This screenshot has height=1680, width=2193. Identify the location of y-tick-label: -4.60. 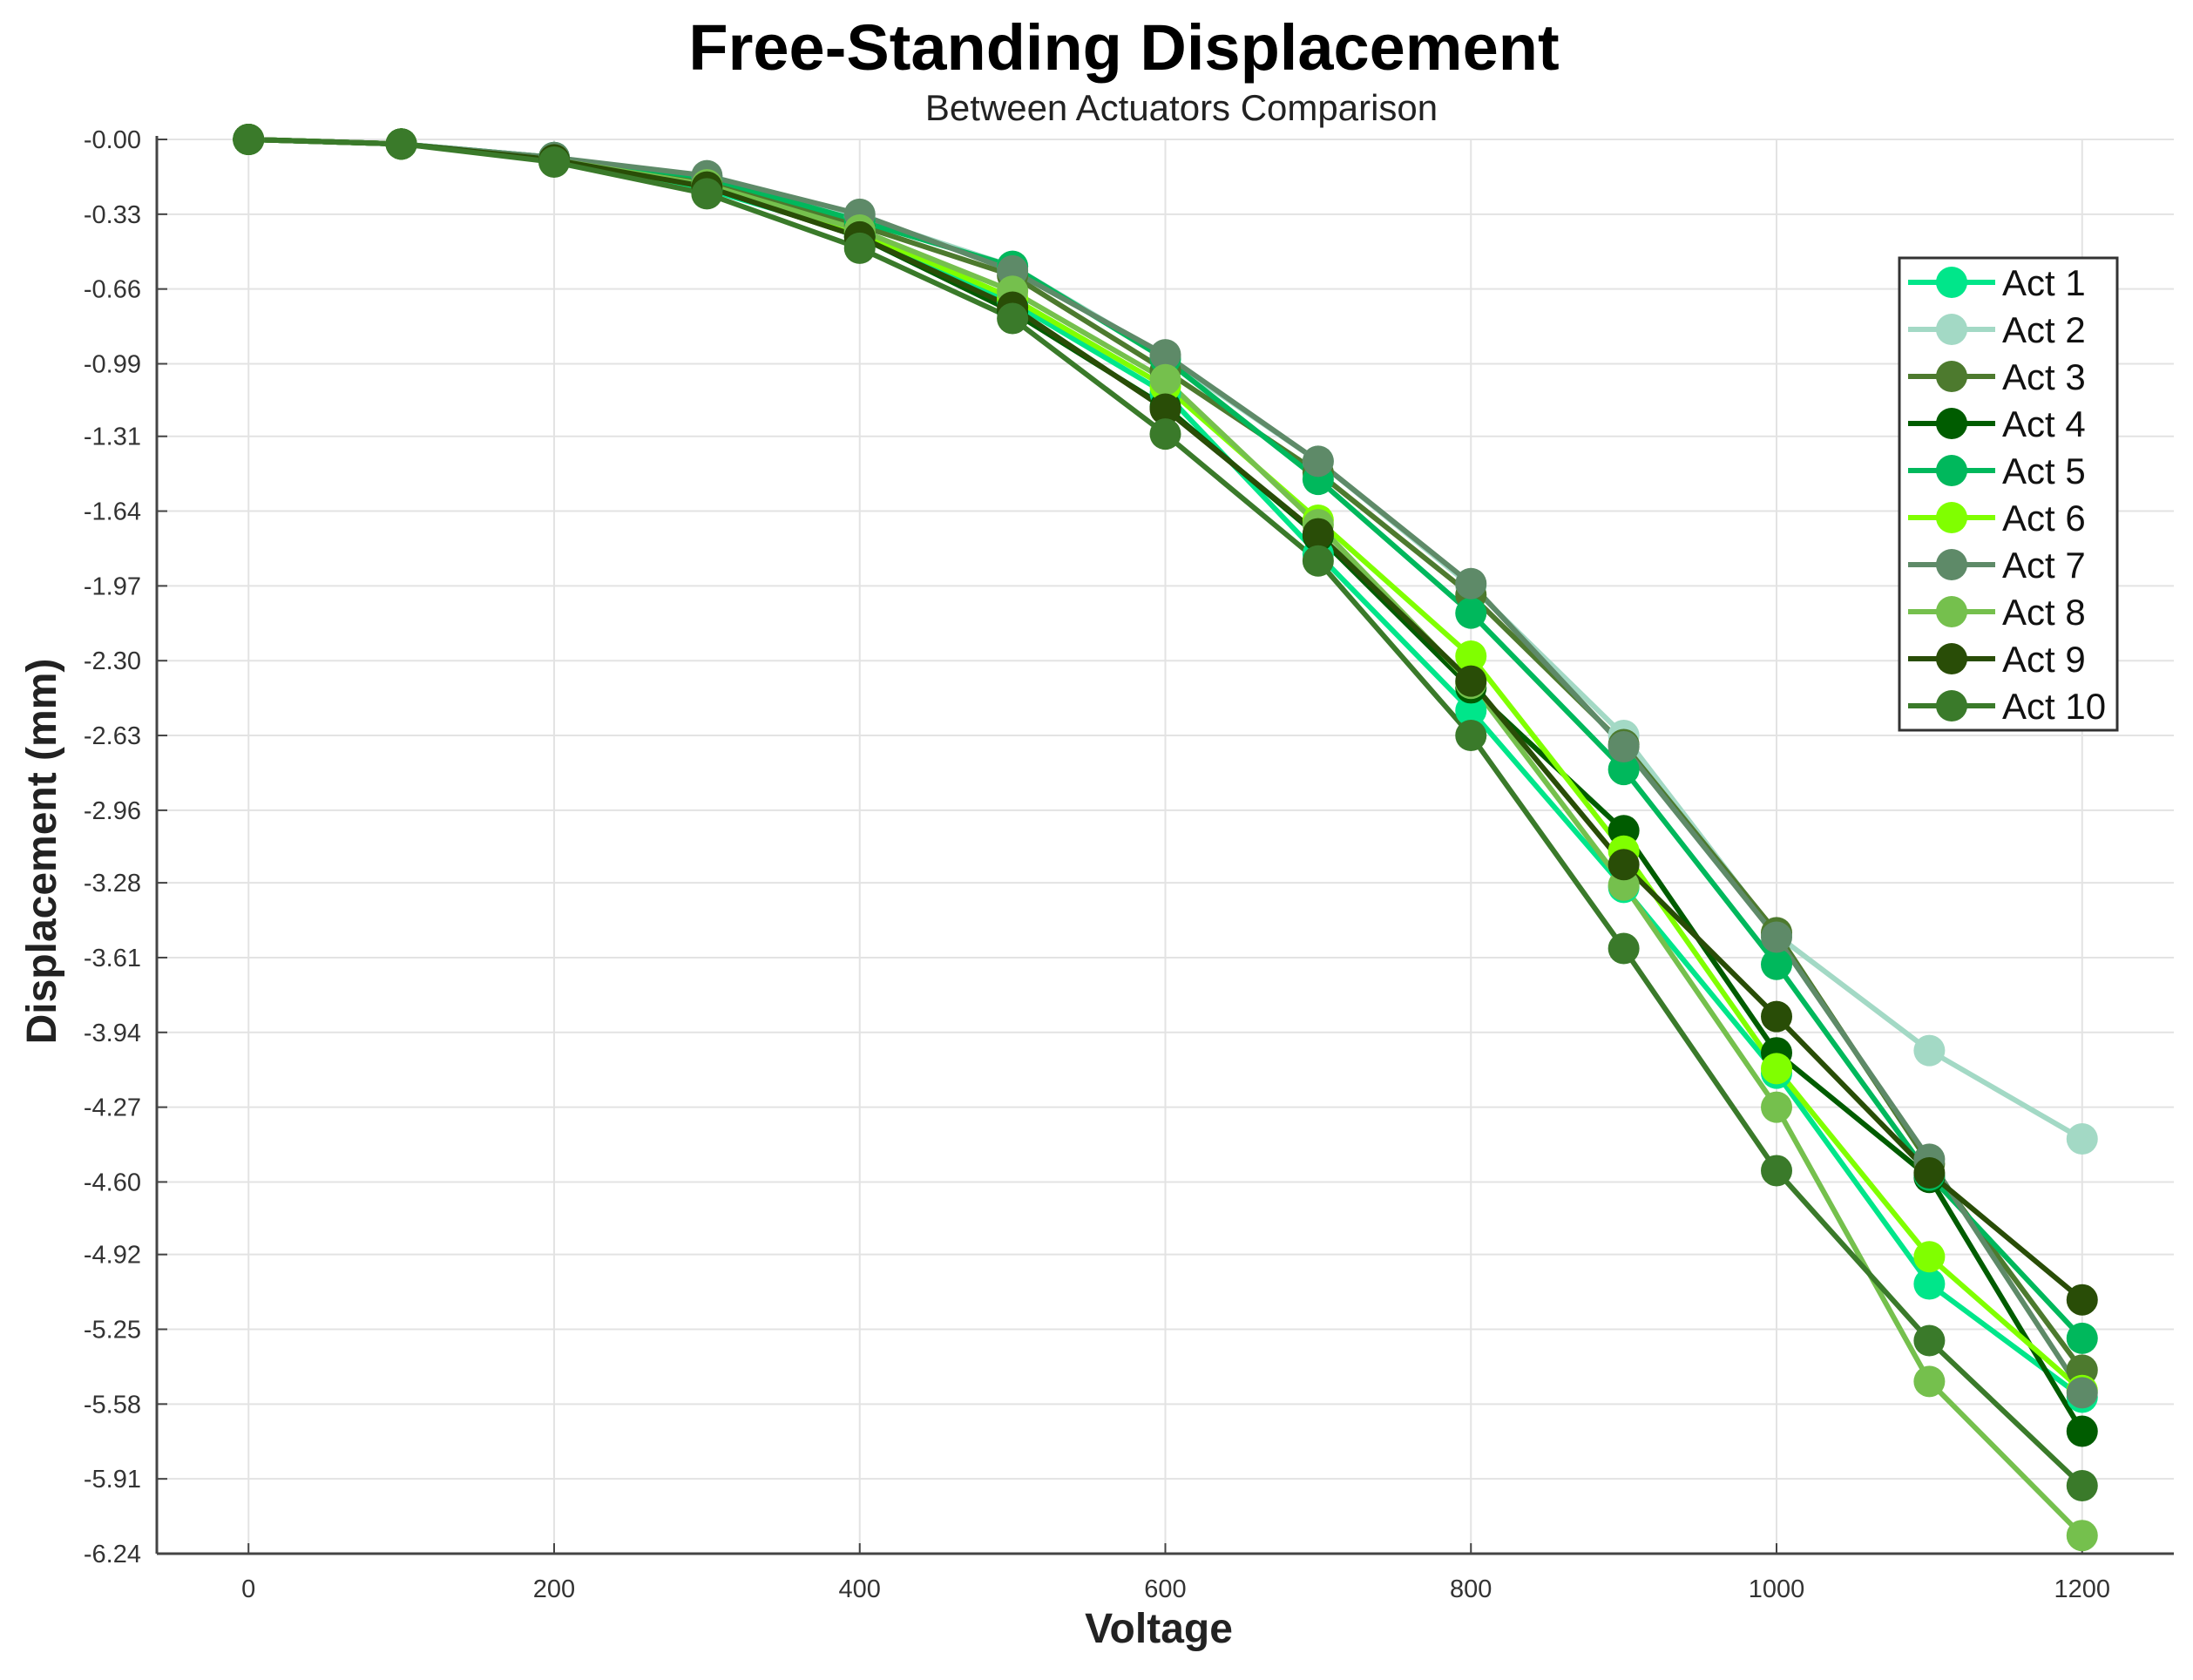
(112, 1182).